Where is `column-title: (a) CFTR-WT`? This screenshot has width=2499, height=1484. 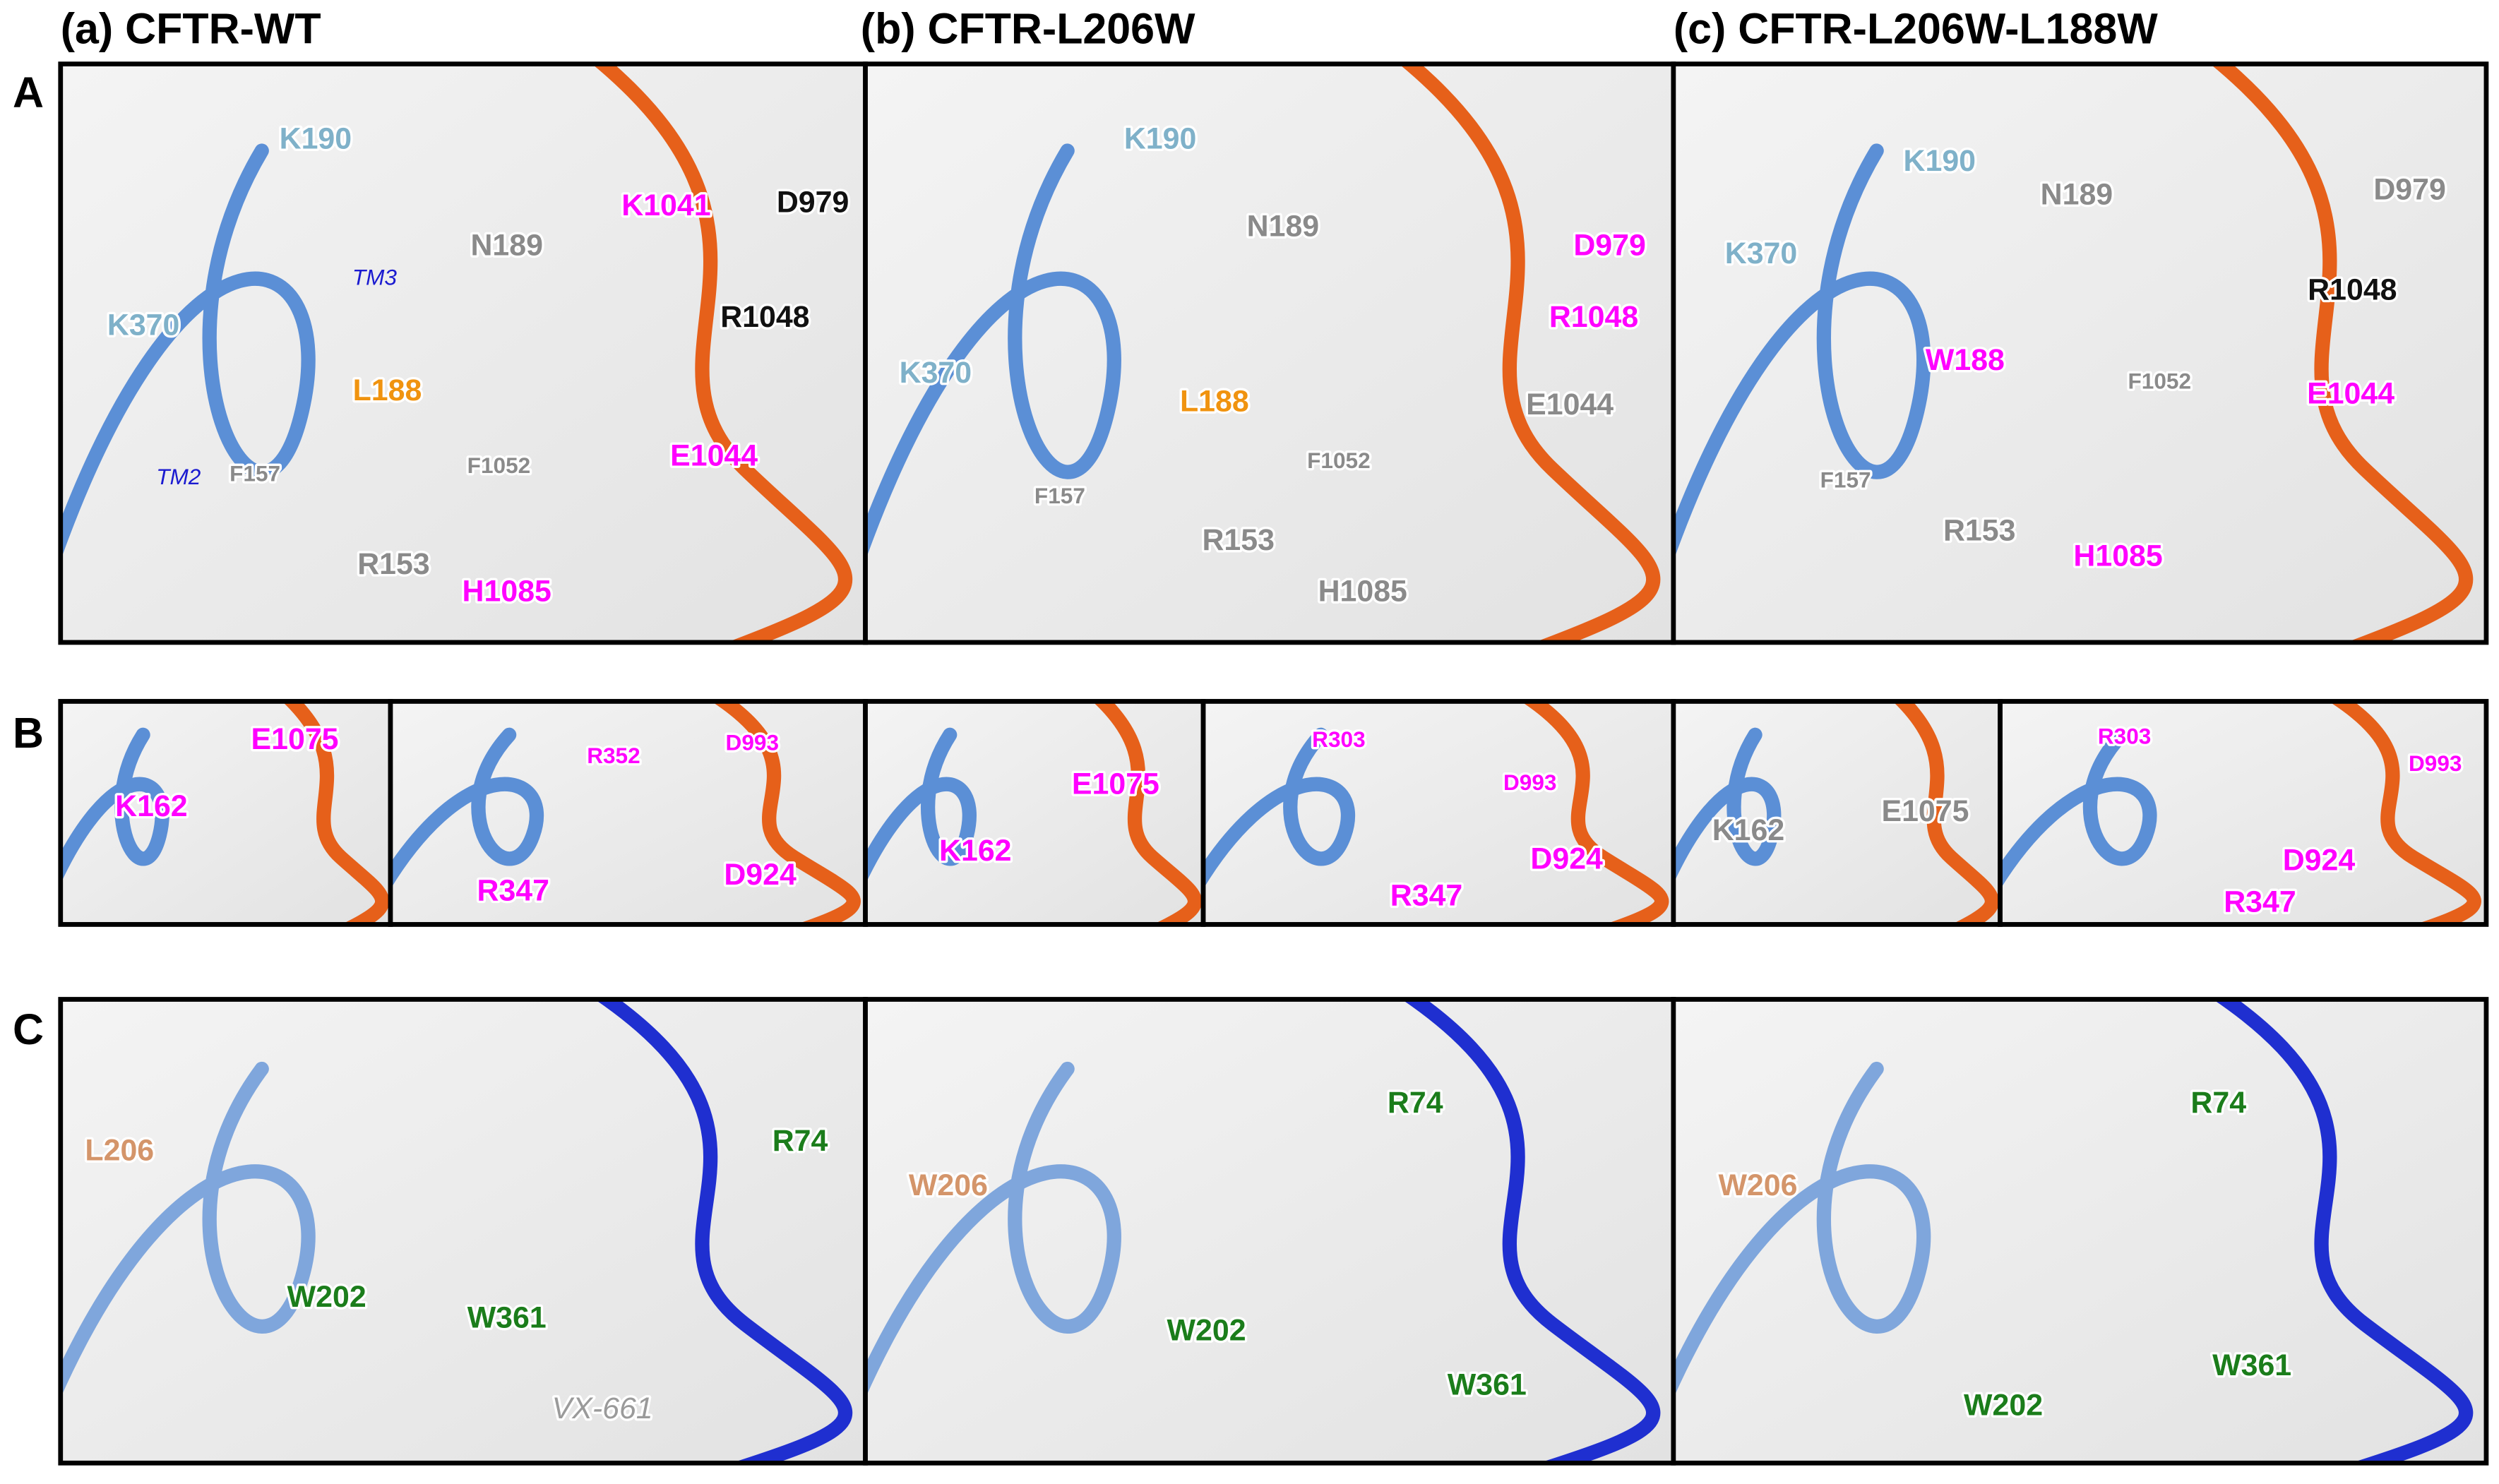
column-title: (a) CFTR-WT is located at coordinates (191, 29).